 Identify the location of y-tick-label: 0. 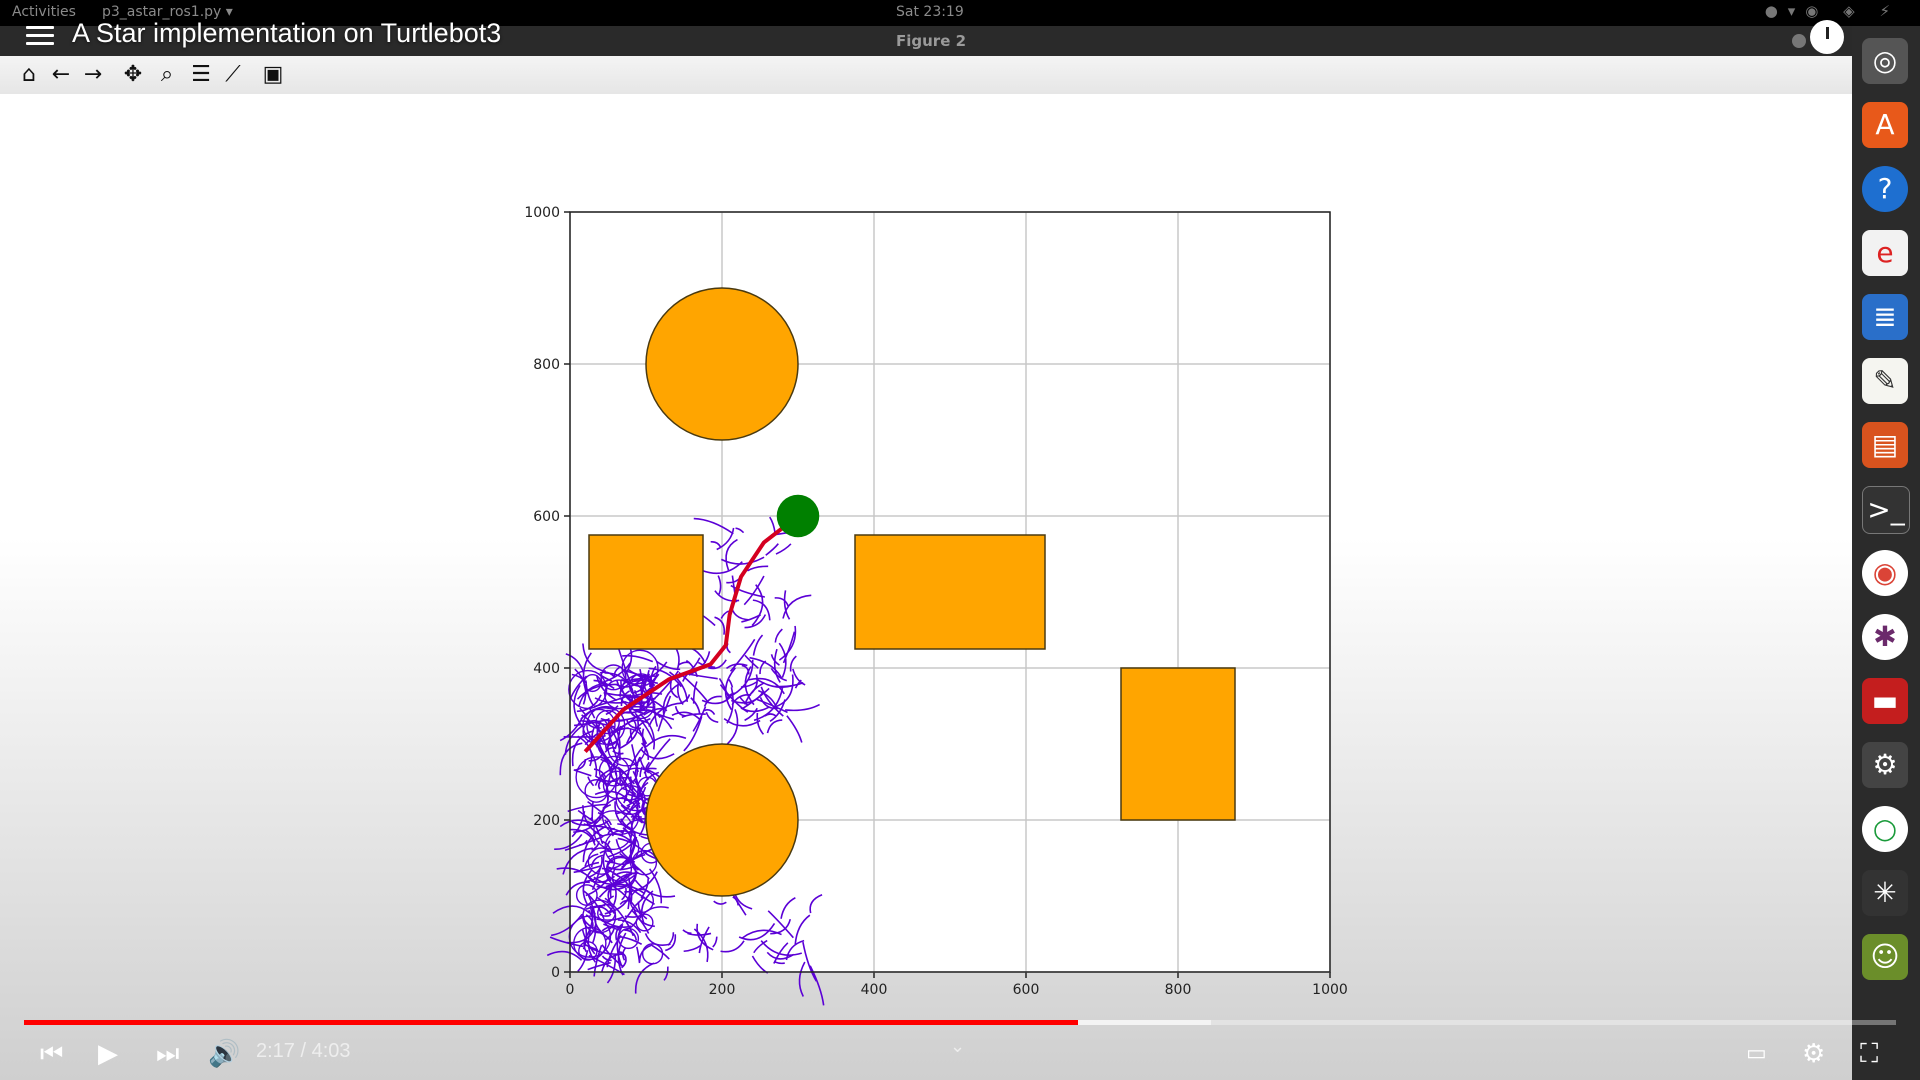
(555, 973).